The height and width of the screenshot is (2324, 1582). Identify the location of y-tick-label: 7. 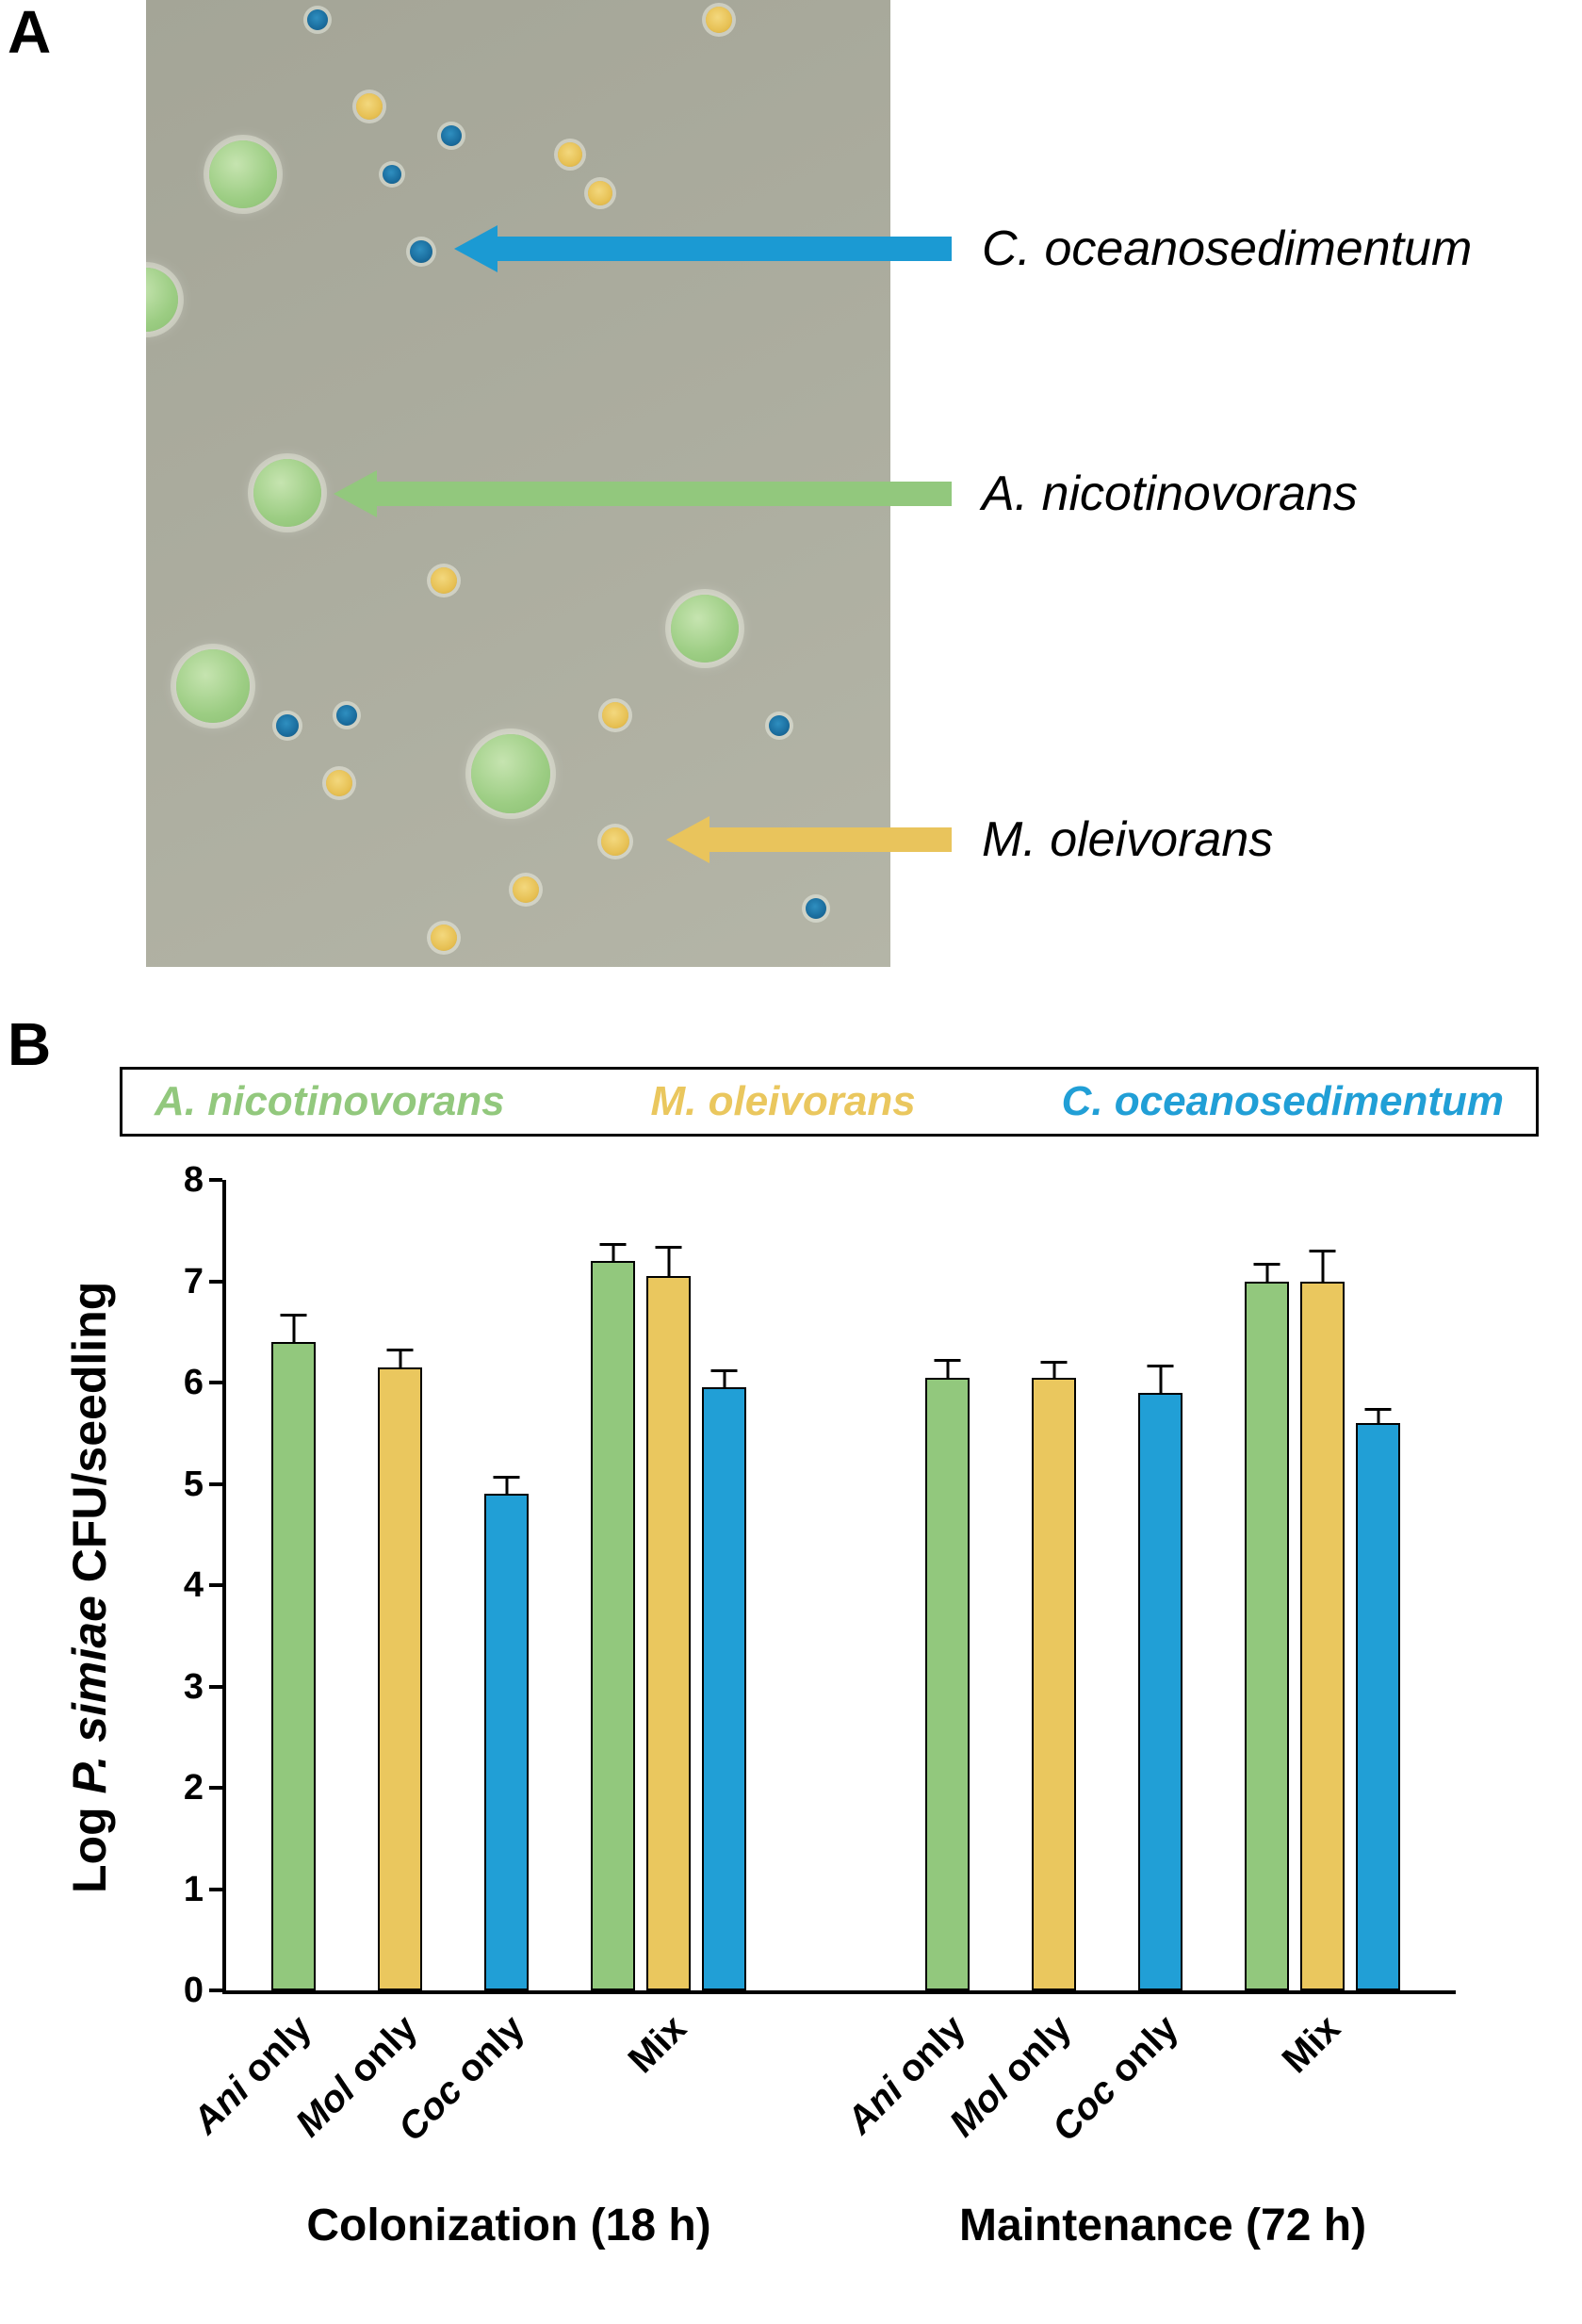
(193, 1281).